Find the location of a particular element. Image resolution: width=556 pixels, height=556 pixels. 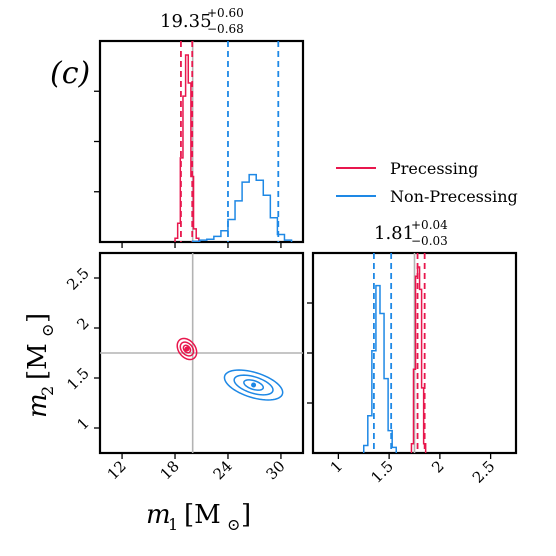

m2-title-value: 1.81 is located at coordinates (394, 233).